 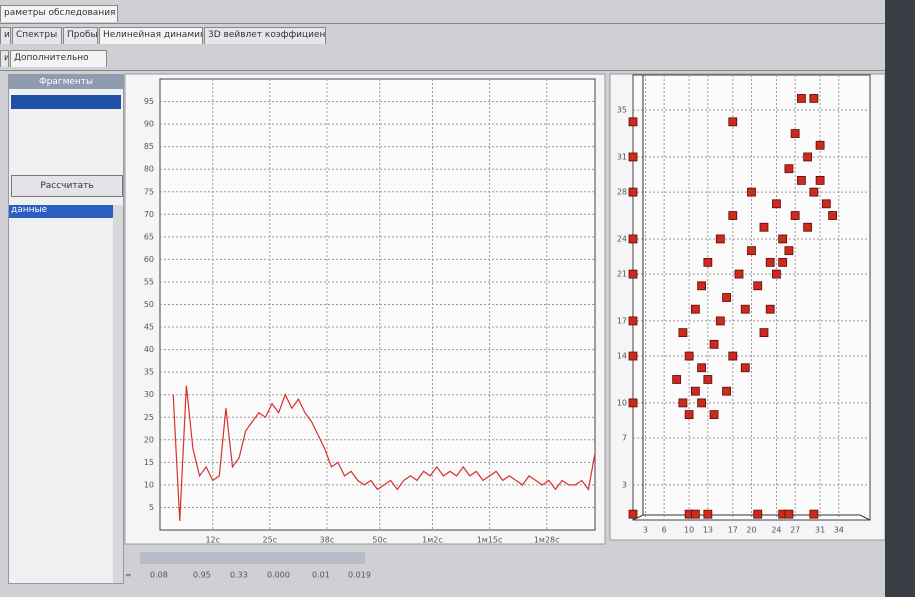 What do you see at coordinates (149, 124) in the screenshot?
I see `y-tick-label: 90` at bounding box center [149, 124].